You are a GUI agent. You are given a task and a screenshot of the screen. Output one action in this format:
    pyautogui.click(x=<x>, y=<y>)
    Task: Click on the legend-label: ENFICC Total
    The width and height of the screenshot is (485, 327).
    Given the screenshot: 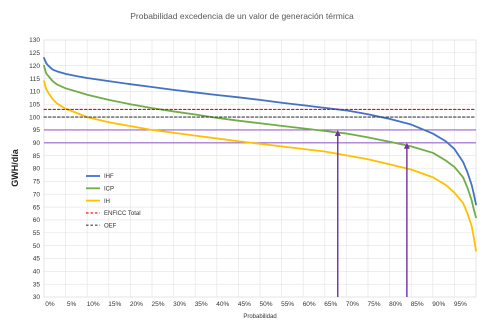 What is the action you would take?
    pyautogui.click(x=122, y=214)
    